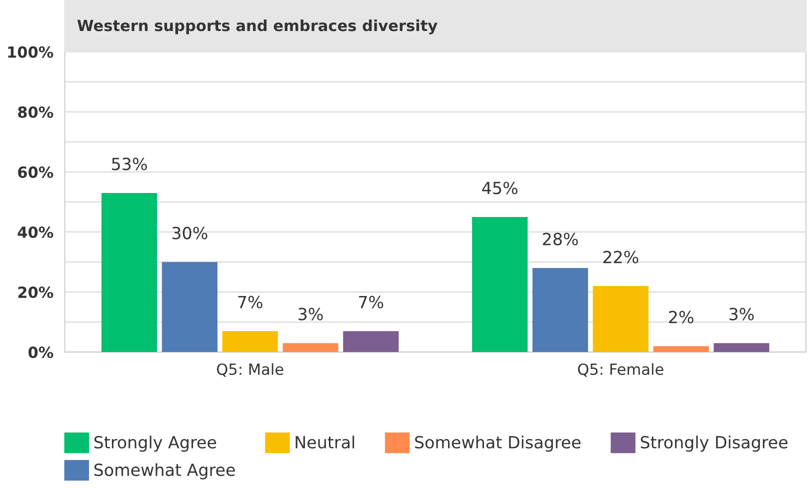  What do you see at coordinates (36, 232) in the screenshot?
I see `y-tick-label: 40%` at bounding box center [36, 232].